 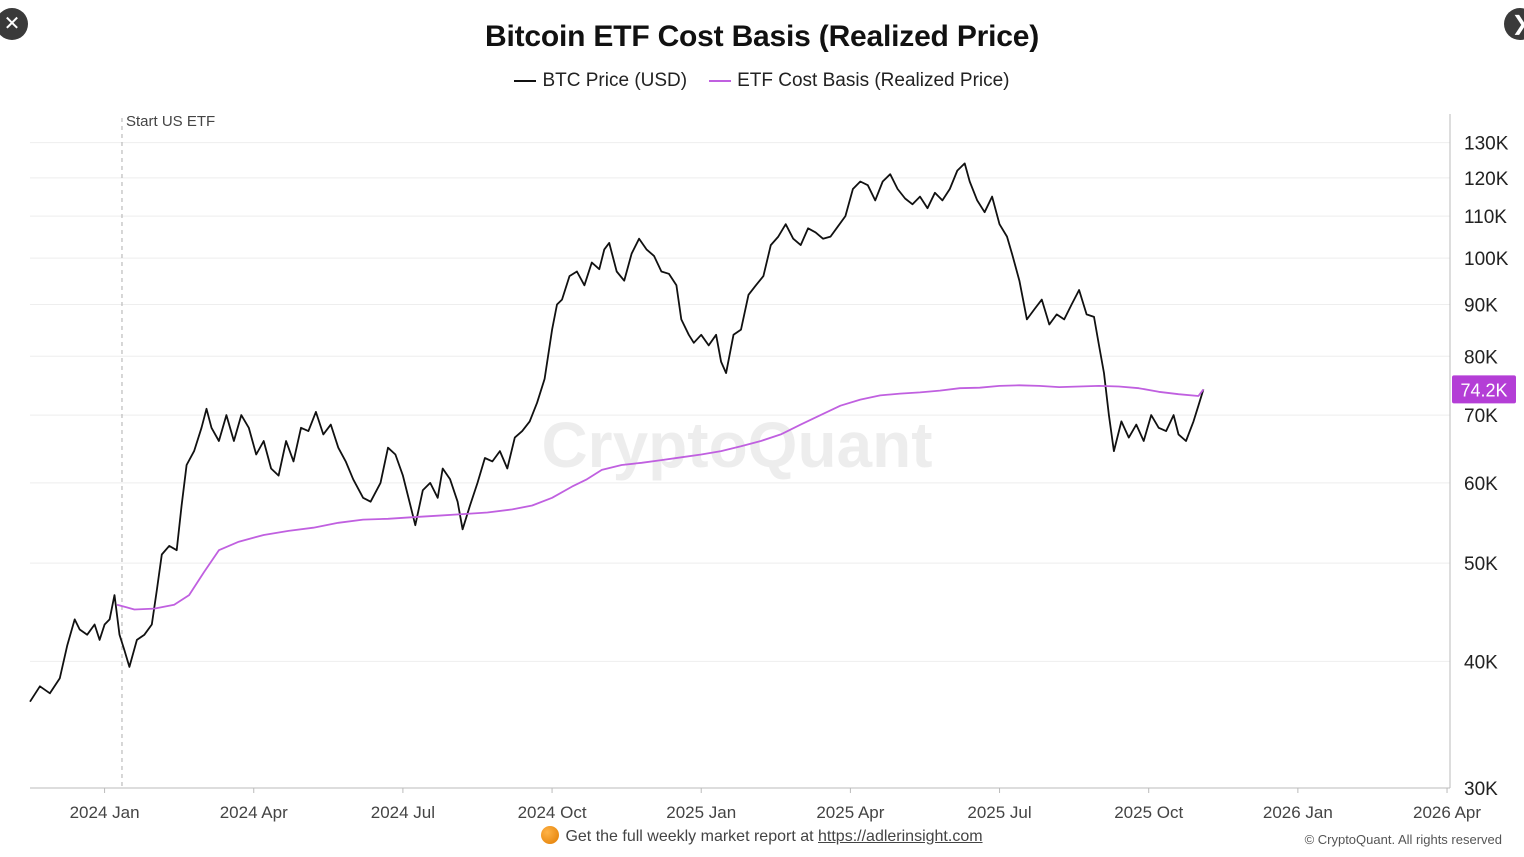 I want to click on legend-swatch-etf, so click(x=720, y=81).